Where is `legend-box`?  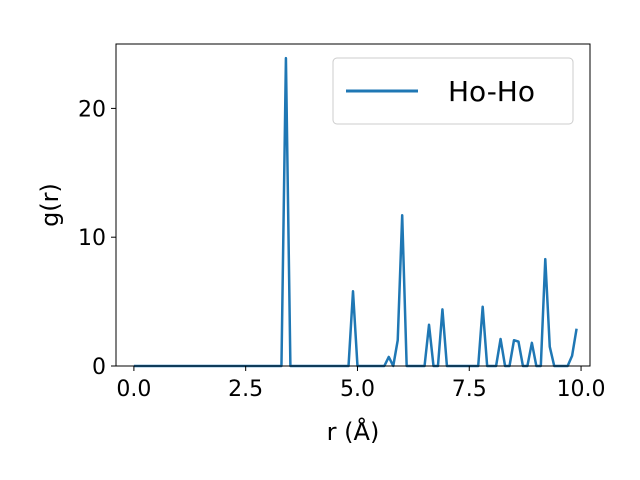 legend-box is located at coordinates (453, 91).